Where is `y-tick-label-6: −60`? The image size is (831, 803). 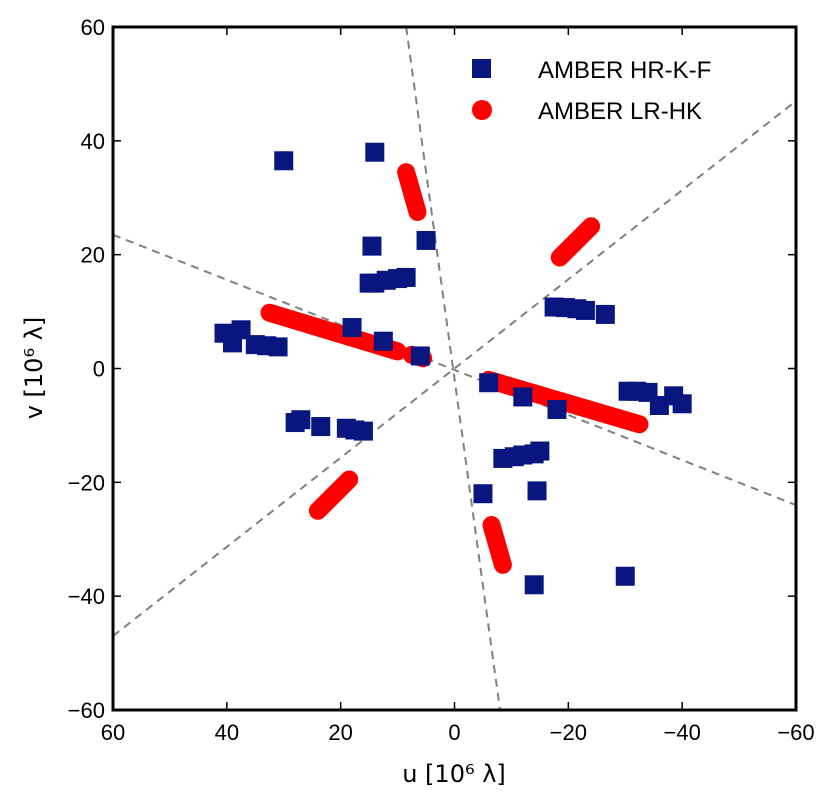 y-tick-label-6: −60 is located at coordinates (86, 710).